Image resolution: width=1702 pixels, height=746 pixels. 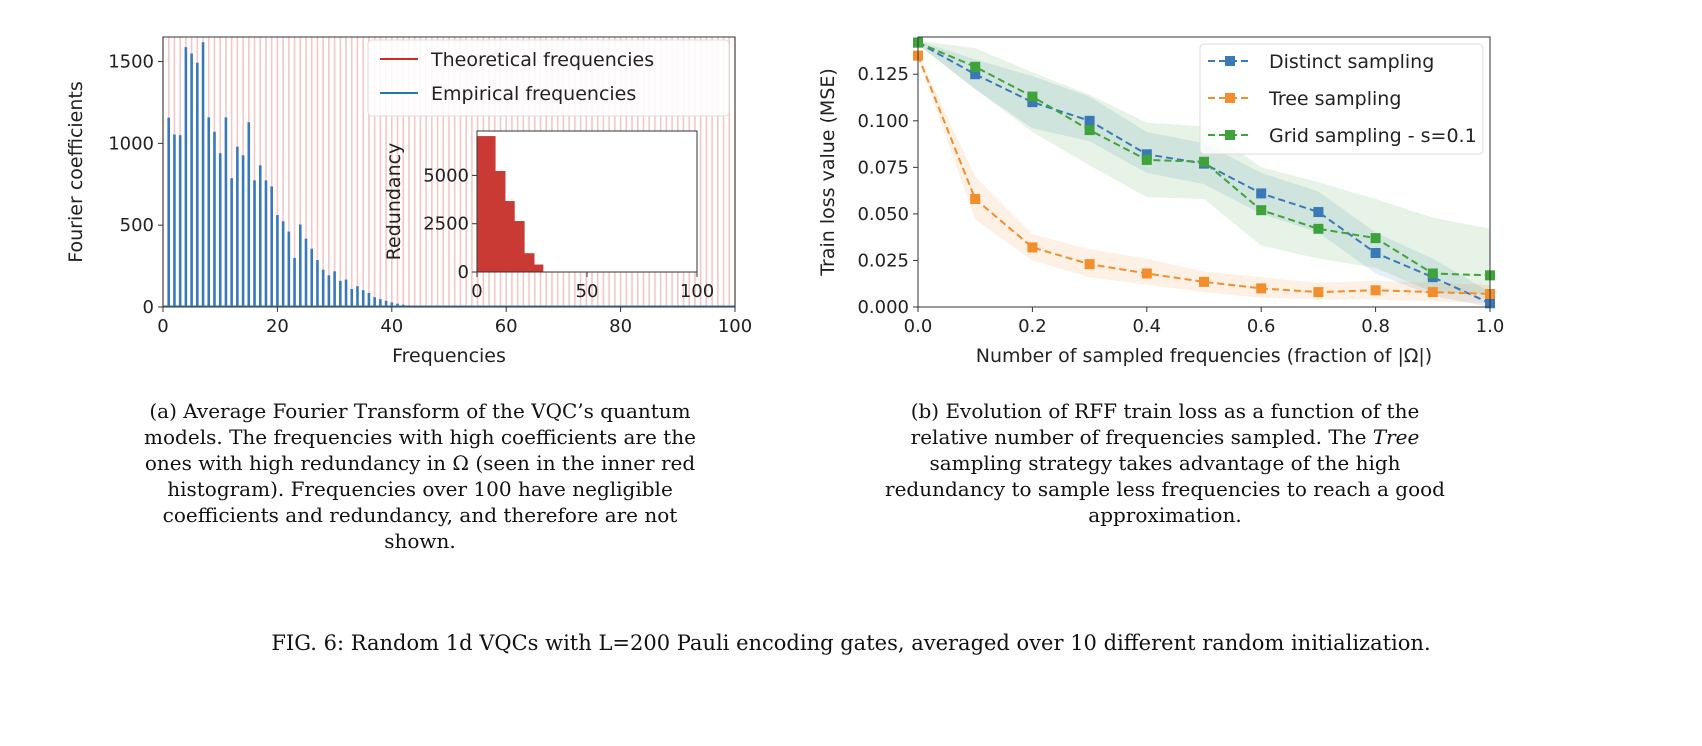 I want to click on legend-label: Theoretical frequencies, so click(x=542, y=60).